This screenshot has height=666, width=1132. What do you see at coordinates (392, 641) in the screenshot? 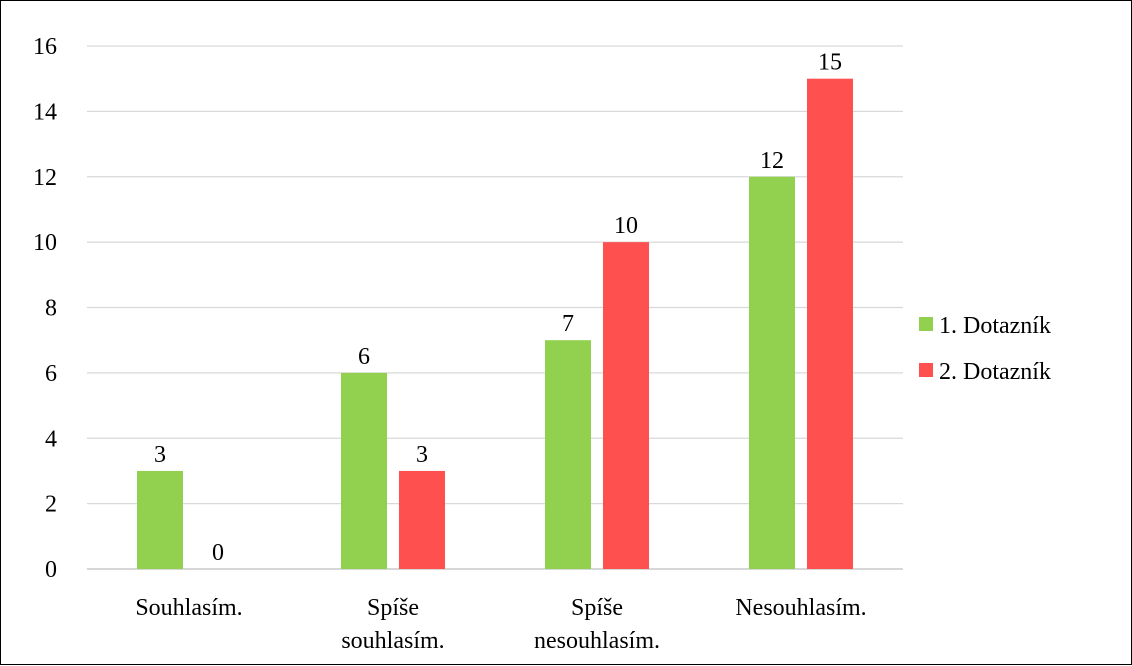
I see `category-label: souhlasím.` at bounding box center [392, 641].